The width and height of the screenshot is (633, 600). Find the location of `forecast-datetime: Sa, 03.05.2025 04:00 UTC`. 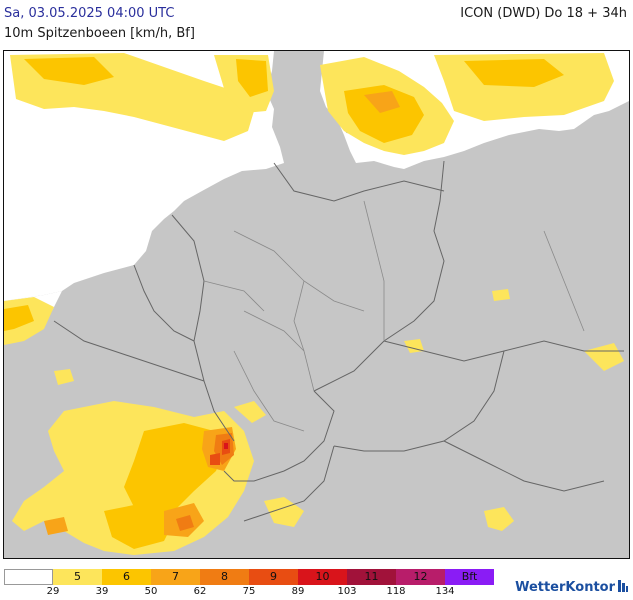

forecast-datetime: Sa, 03.05.2025 04:00 UTC is located at coordinates (89, 13).